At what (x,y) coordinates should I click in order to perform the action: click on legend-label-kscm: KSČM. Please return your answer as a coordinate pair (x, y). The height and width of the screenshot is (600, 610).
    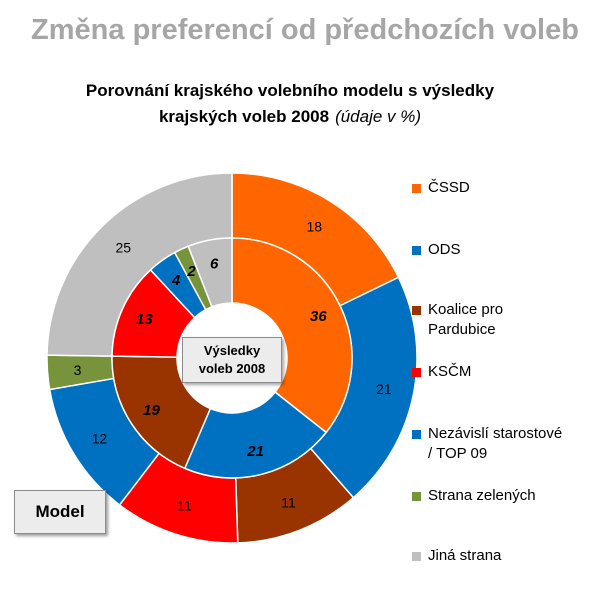
    Looking at the image, I should click on (450, 371).